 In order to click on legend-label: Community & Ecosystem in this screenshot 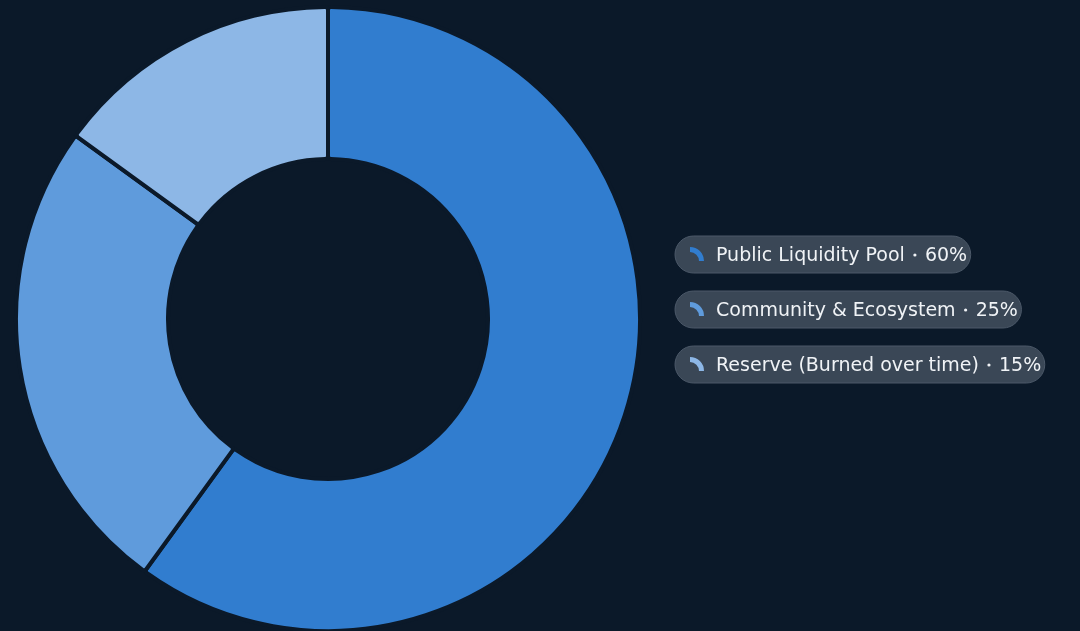, I will do `click(836, 309)`.